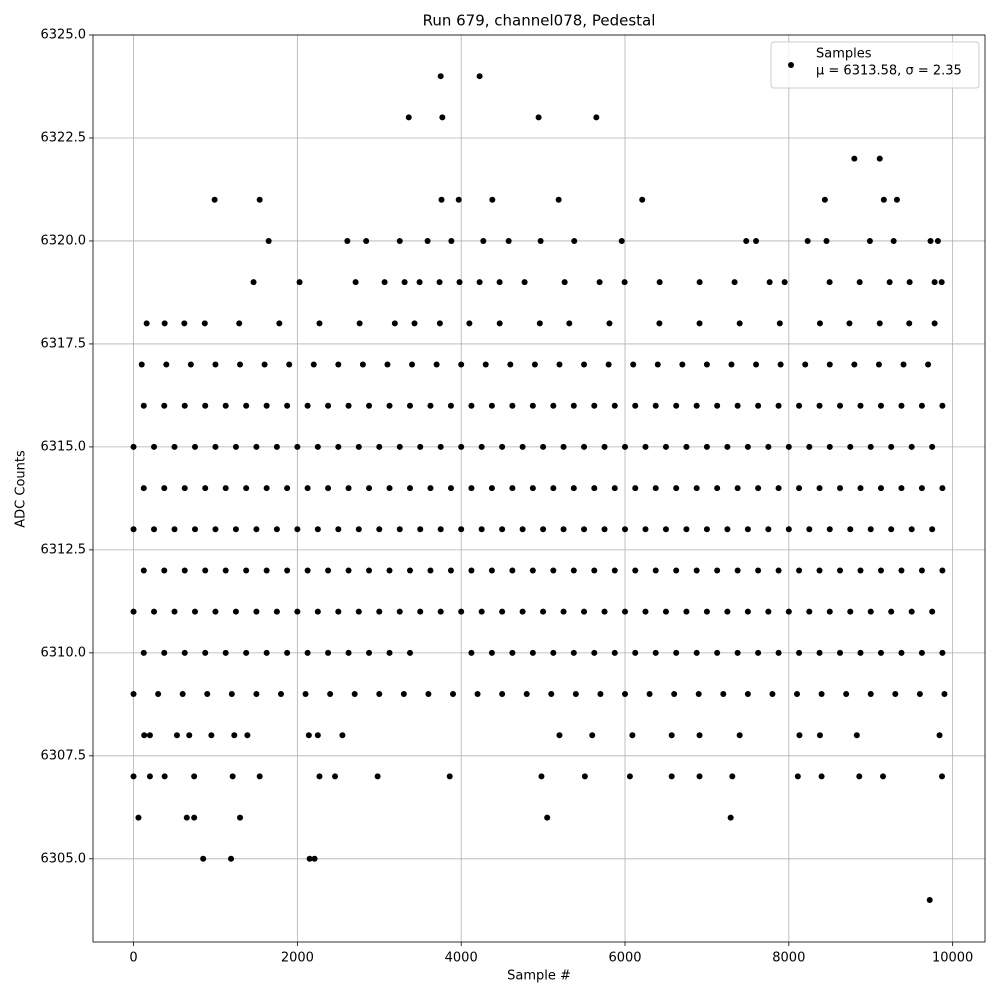 The image size is (1000, 1000). I want to click on y-tick-label: 6322.5, so click(64, 137).